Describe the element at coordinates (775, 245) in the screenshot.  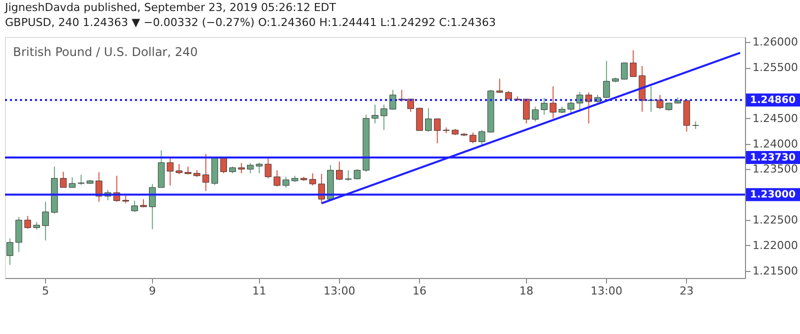
I see `y-tick-label: 1.22000` at that location.